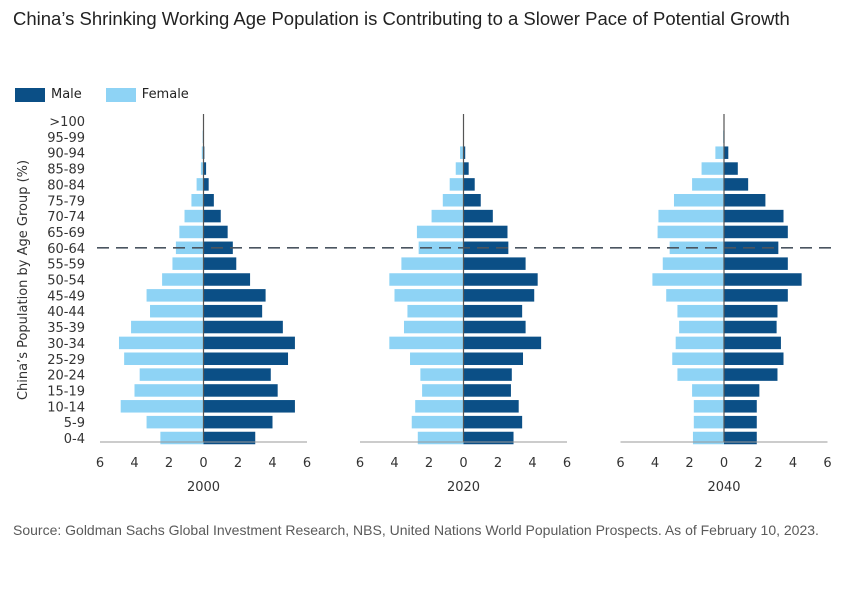  Describe the element at coordinates (66, 296) in the screenshot. I see `category-label: 45-49` at that location.